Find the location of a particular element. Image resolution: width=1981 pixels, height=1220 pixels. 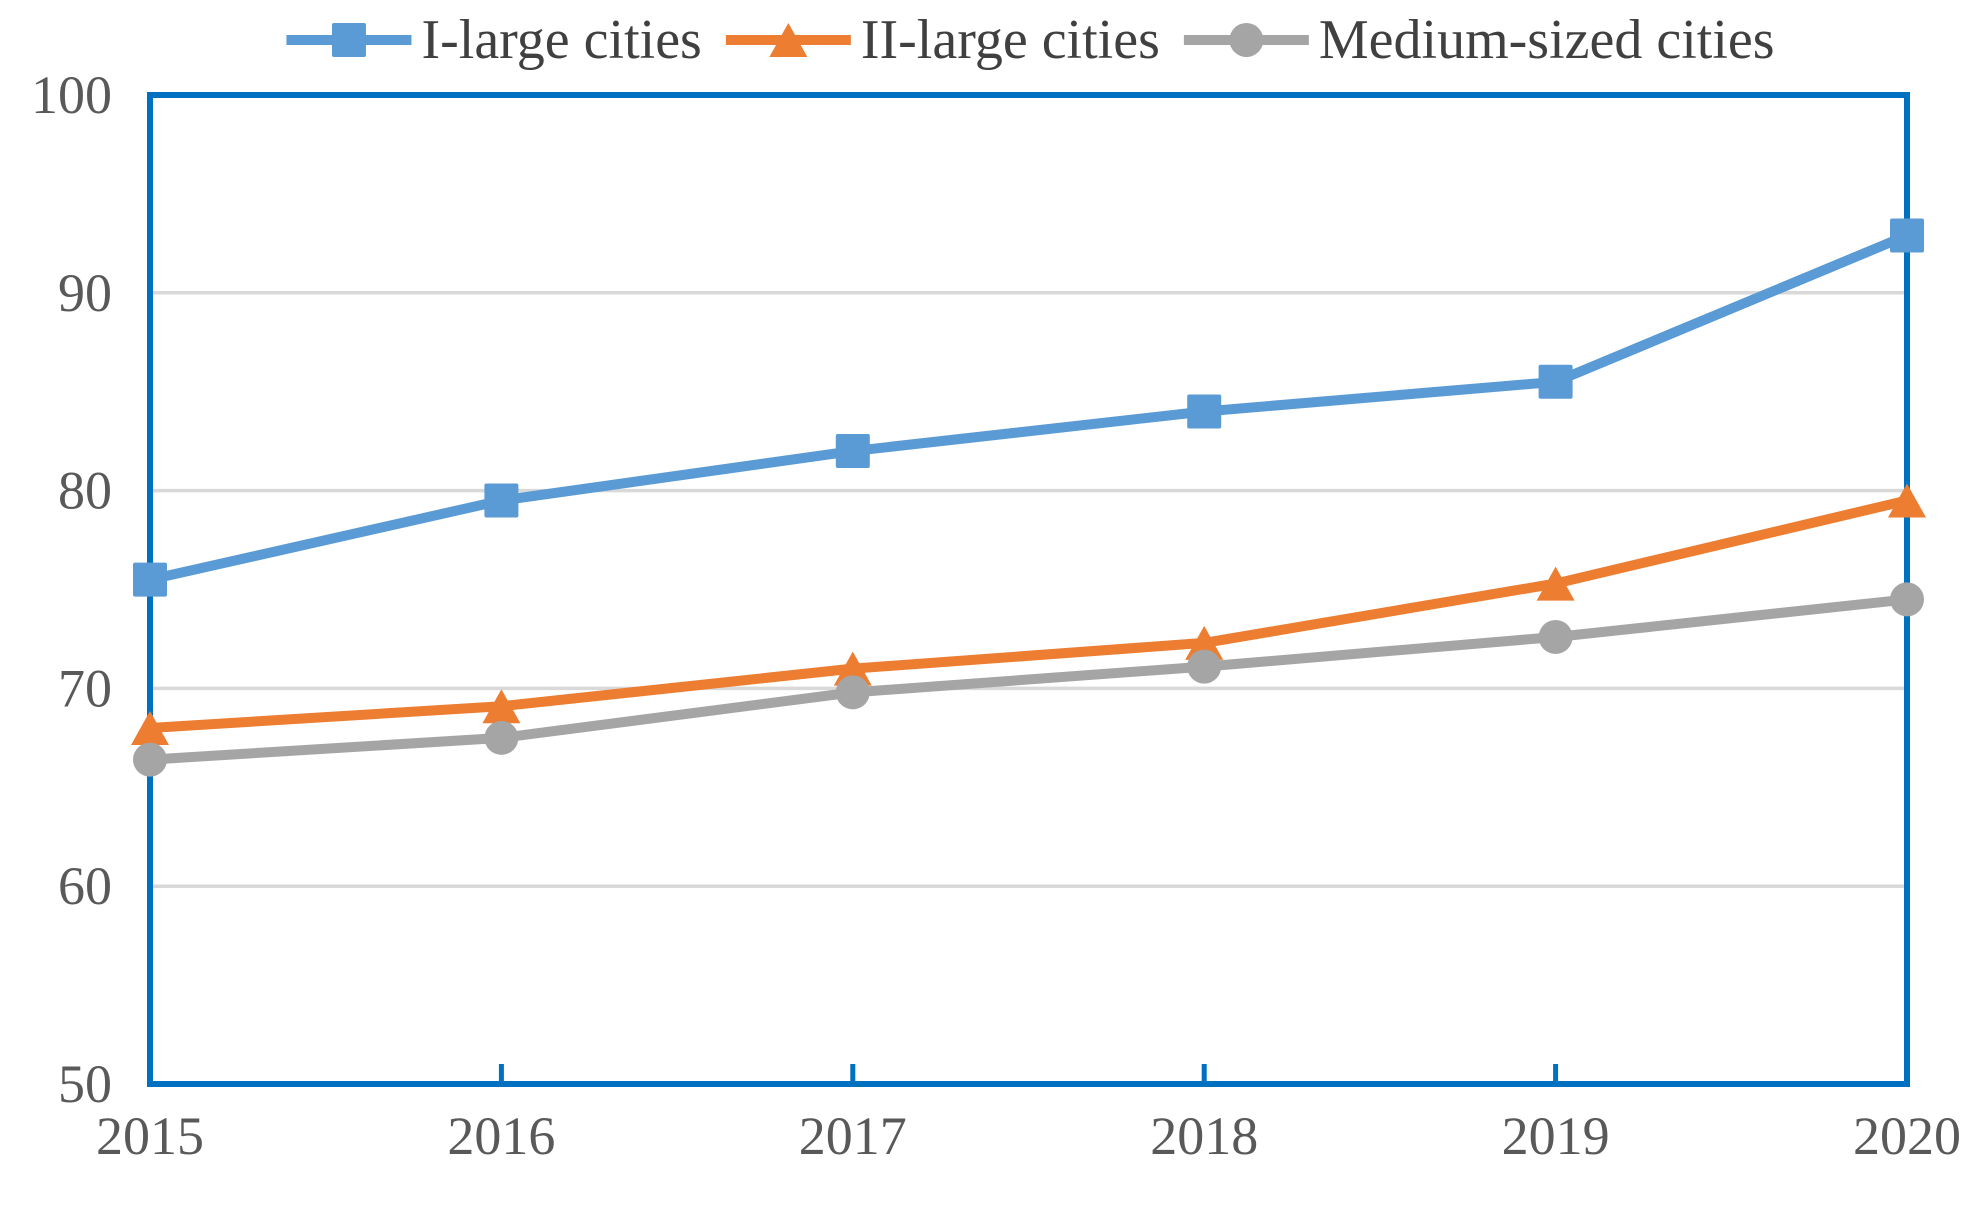

marker-i-large-cities-2018 is located at coordinates (1204, 411).